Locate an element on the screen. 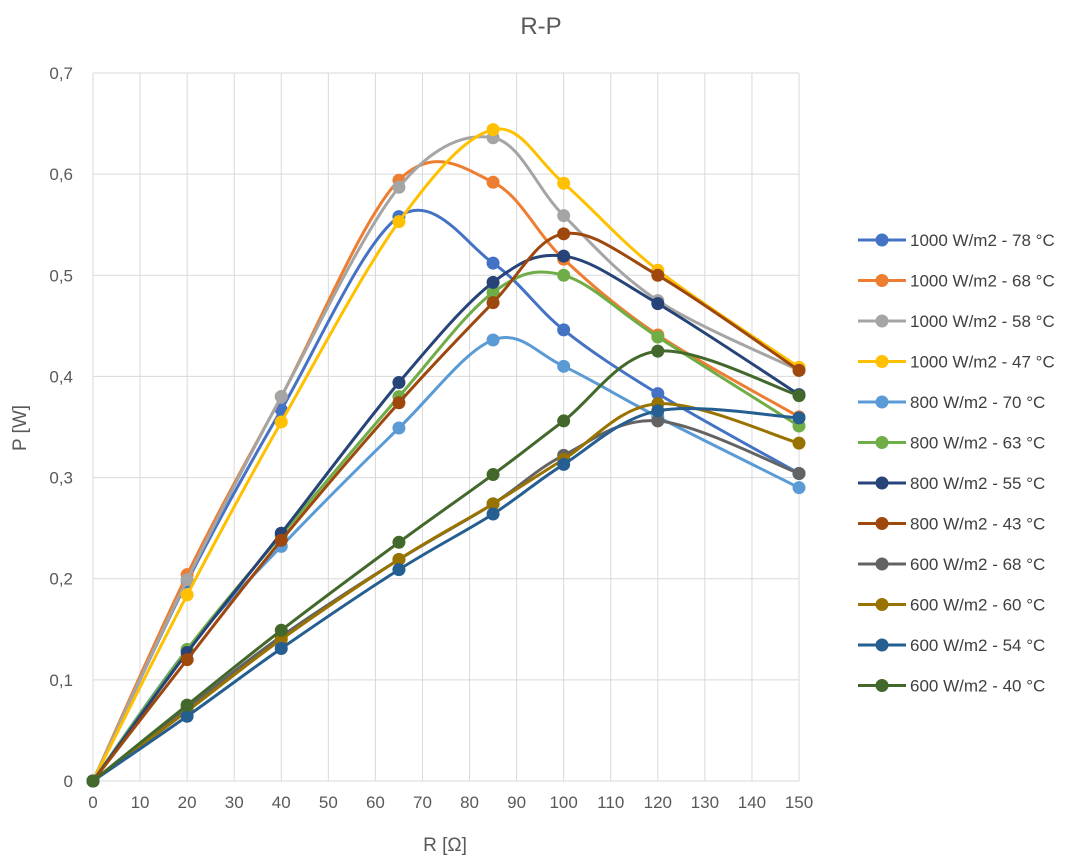 Image resolution: width=1086 pixels, height=857 pixels. legend-item: 800 W/m2 - 55 °C is located at coordinates (951, 483).